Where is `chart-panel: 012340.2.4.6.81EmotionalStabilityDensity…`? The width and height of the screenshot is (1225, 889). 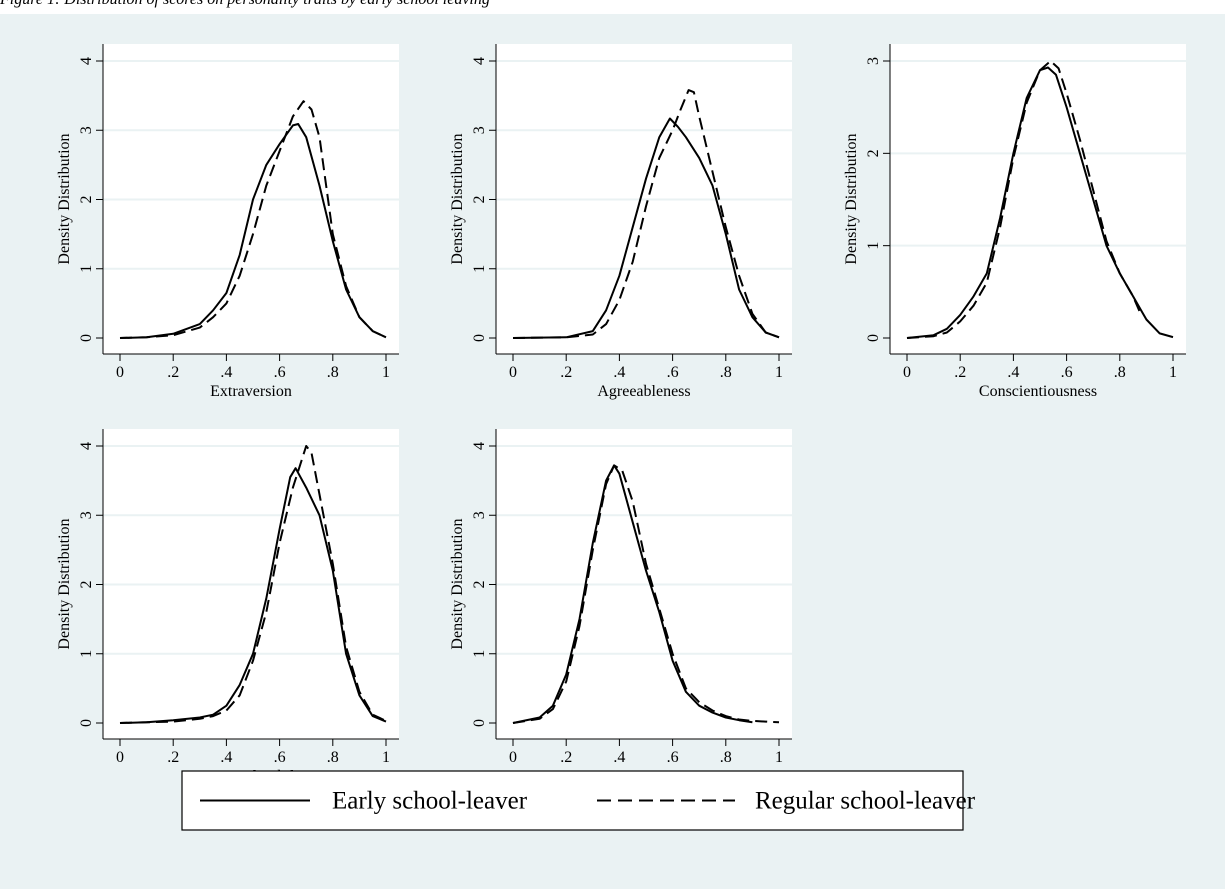 chart-panel: 012340.2.4.6.81EmotionalStabilityDensity… is located at coordinates (227, 607).